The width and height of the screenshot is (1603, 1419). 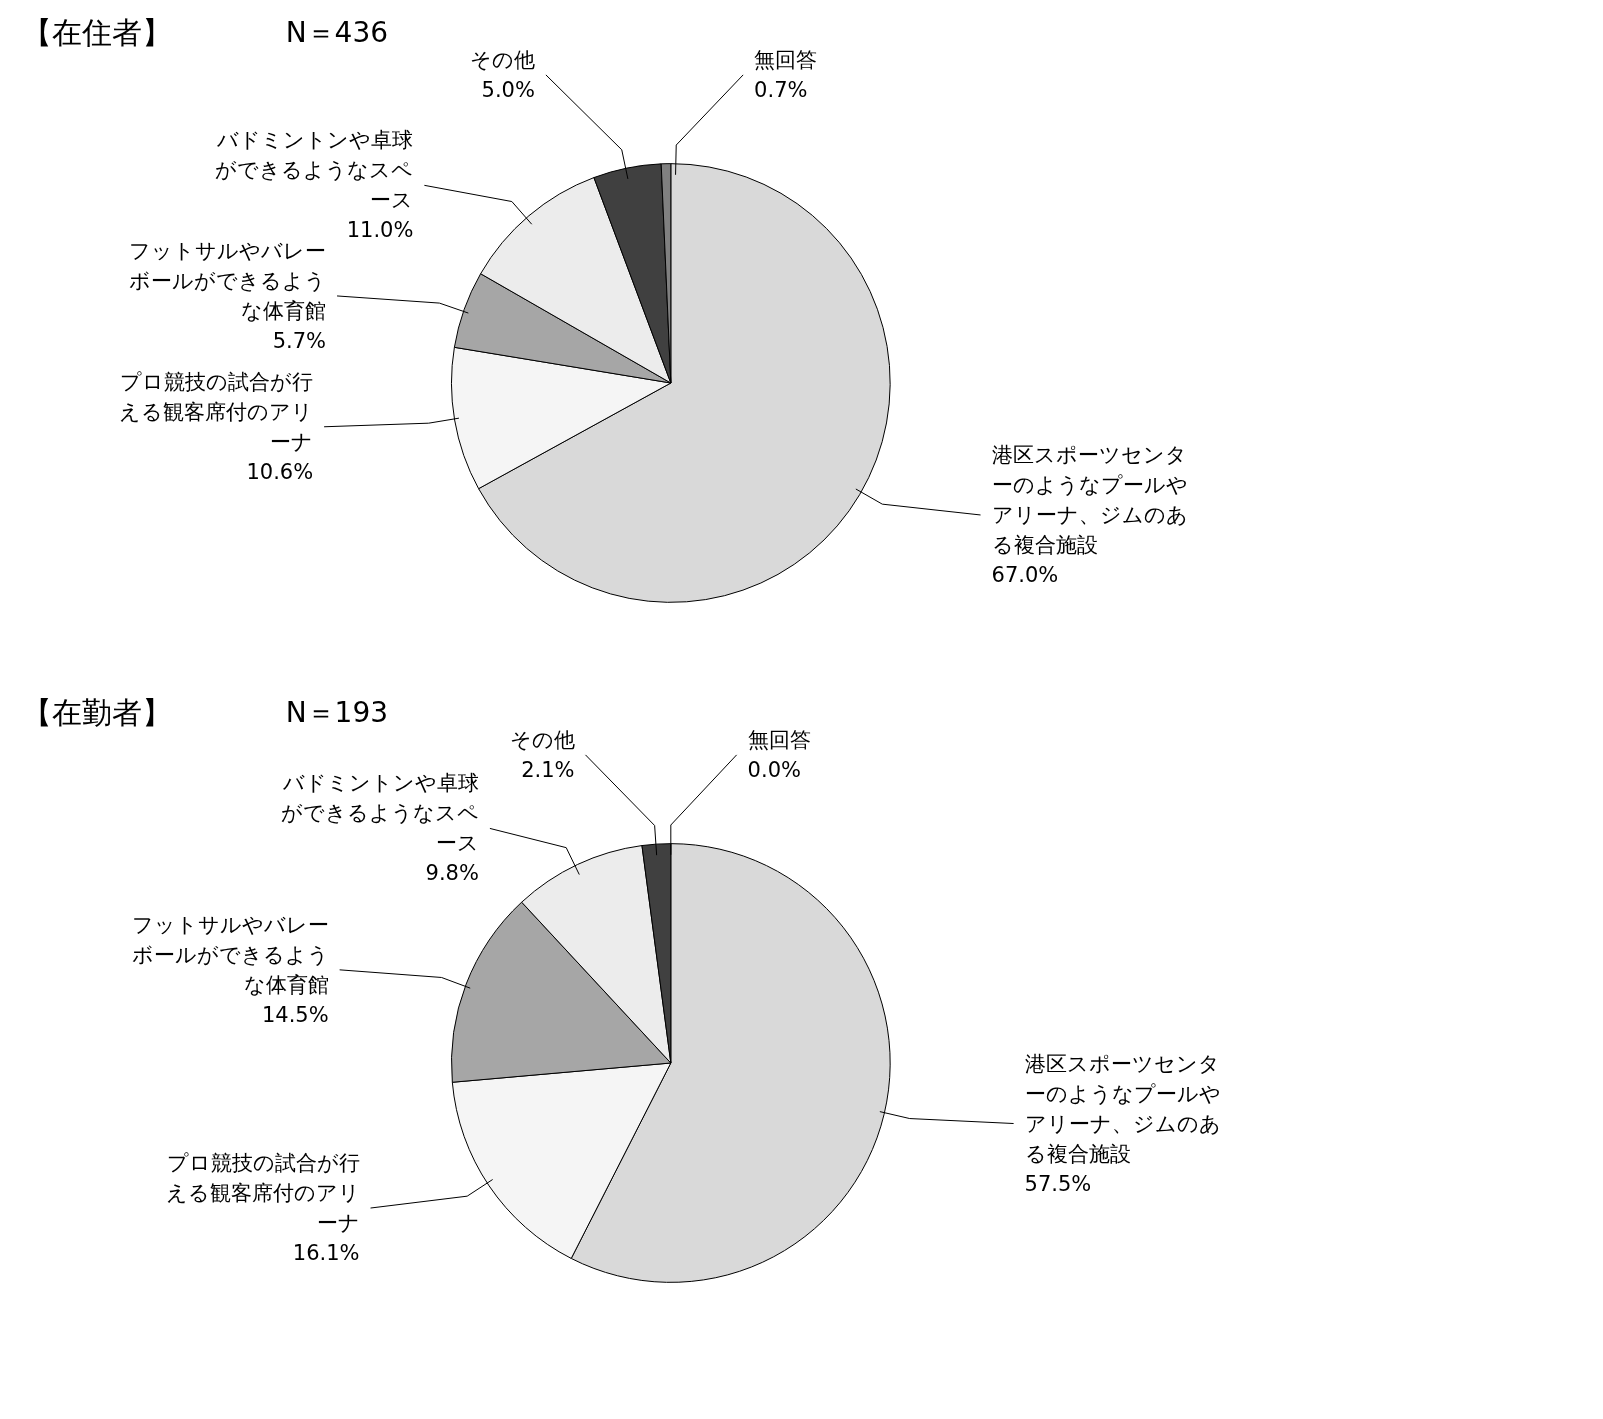 What do you see at coordinates (280, 471) in the screenshot?
I see `data-label: 10.6%` at bounding box center [280, 471].